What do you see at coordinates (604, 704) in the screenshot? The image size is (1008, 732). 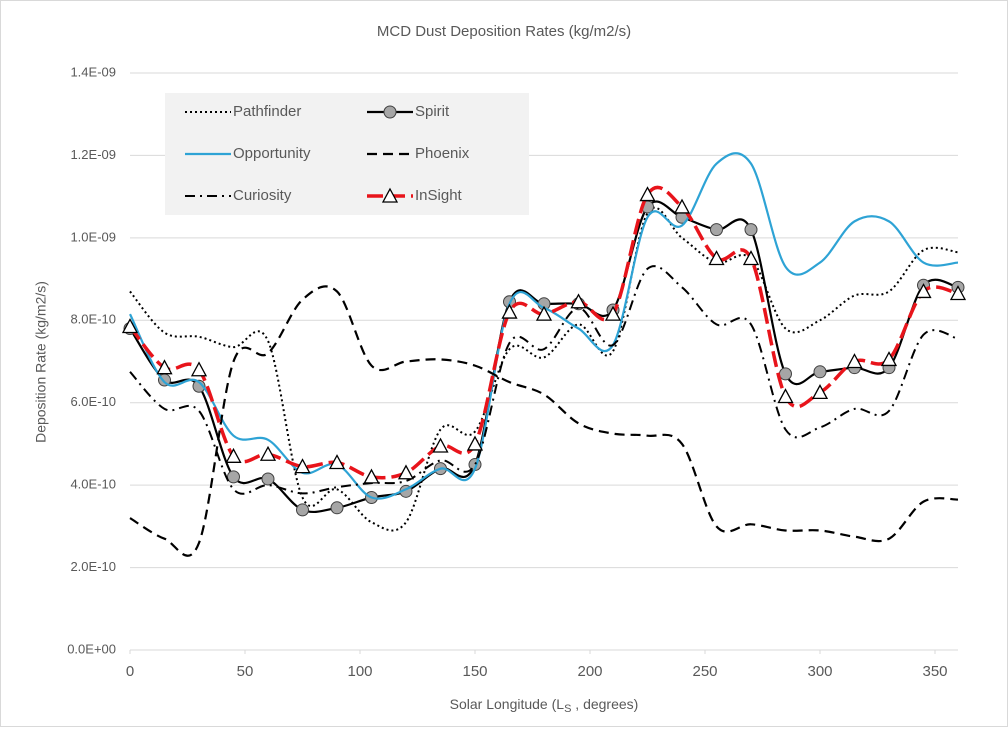 I see `x-axis-label-part: , degrees)` at bounding box center [604, 704].